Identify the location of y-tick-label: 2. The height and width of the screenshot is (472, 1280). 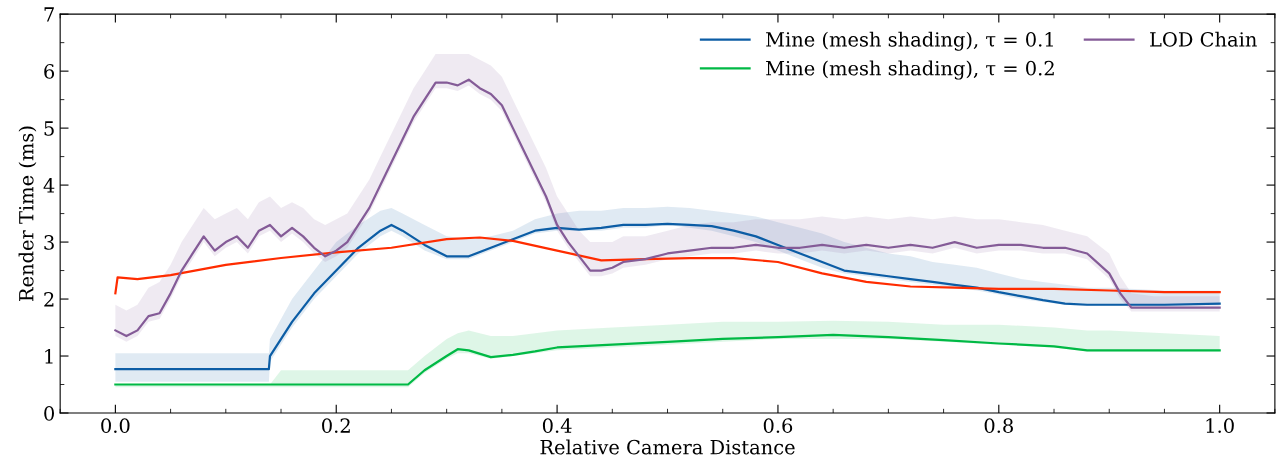
(49, 299).